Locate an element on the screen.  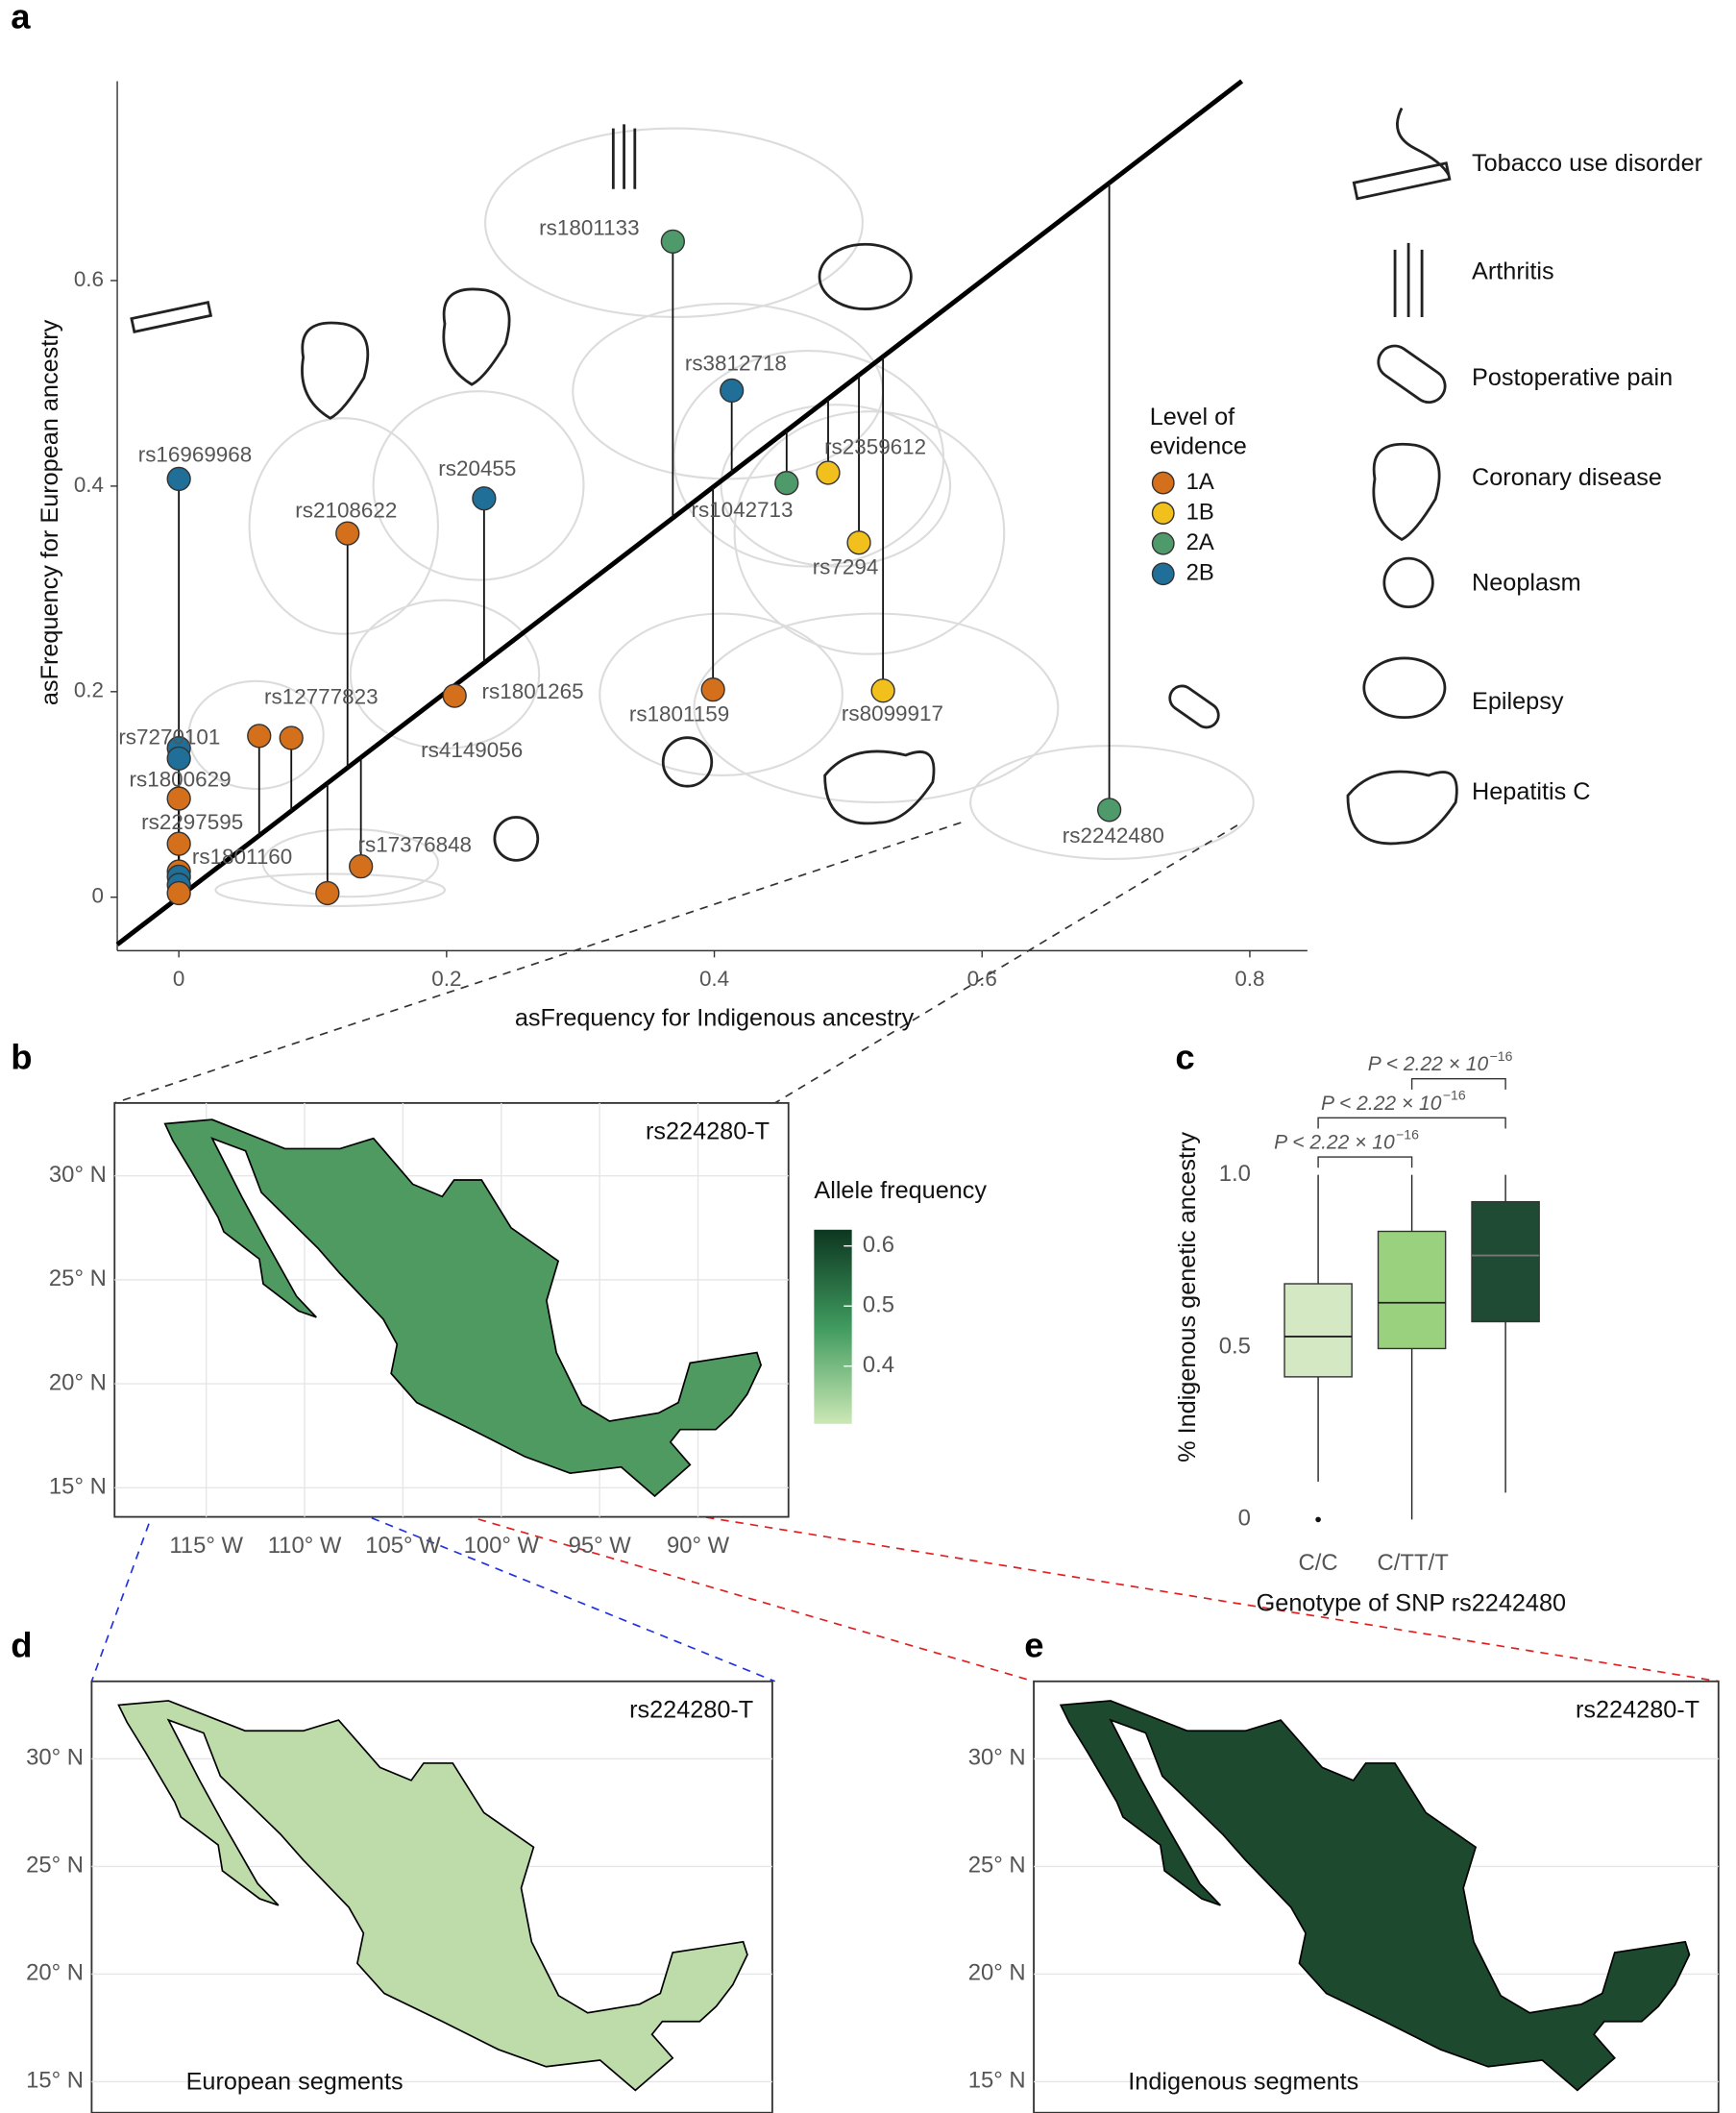
y-tick-label: 1.0 is located at coordinates (1235, 1174).